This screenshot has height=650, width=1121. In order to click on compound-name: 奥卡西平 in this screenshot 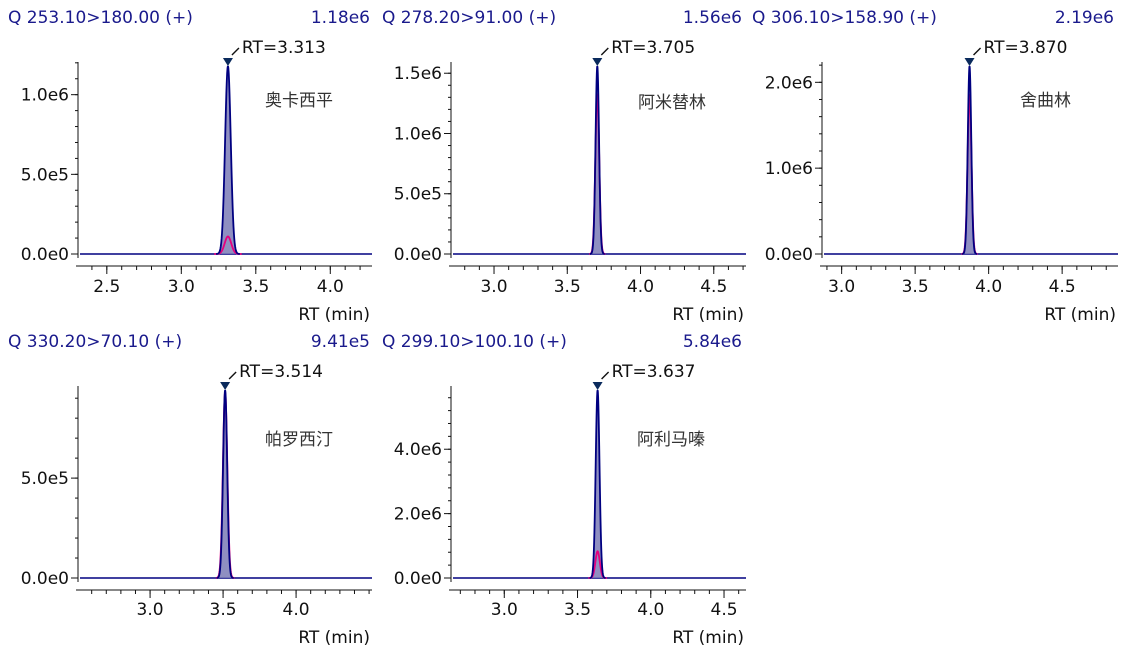, I will do `click(299, 101)`.